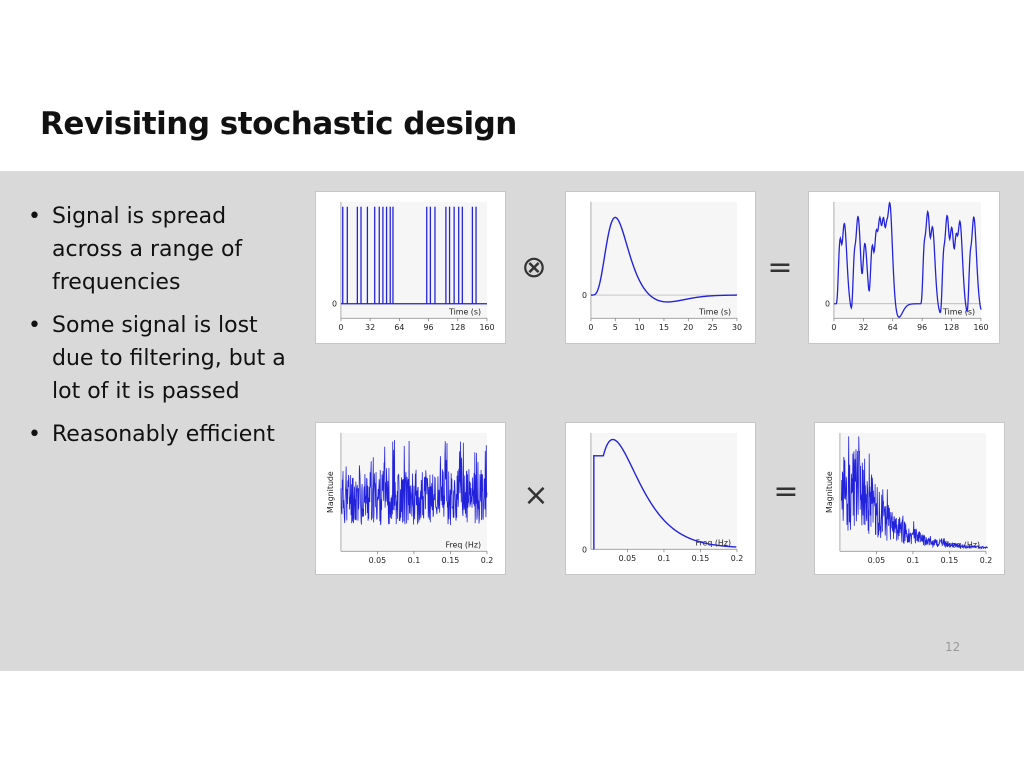 The height and width of the screenshot is (768, 1024). What do you see at coordinates (688, 327) in the screenshot?
I see `x-tick-label: 20` at bounding box center [688, 327].